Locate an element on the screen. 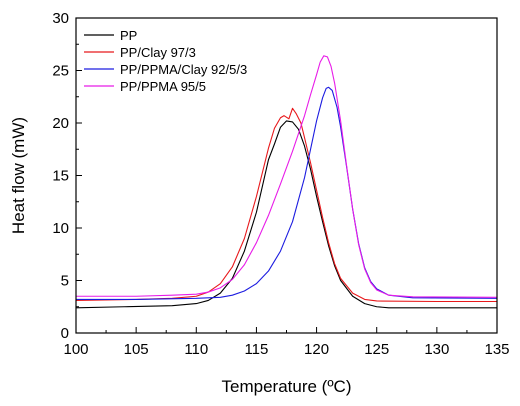 The image size is (520, 406). x-tick-label: 115 is located at coordinates (256, 349).